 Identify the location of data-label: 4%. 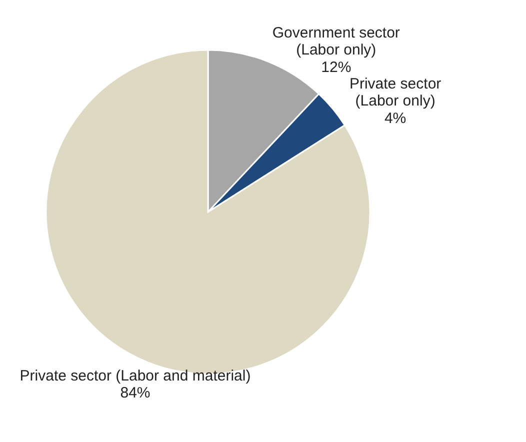
(395, 118).